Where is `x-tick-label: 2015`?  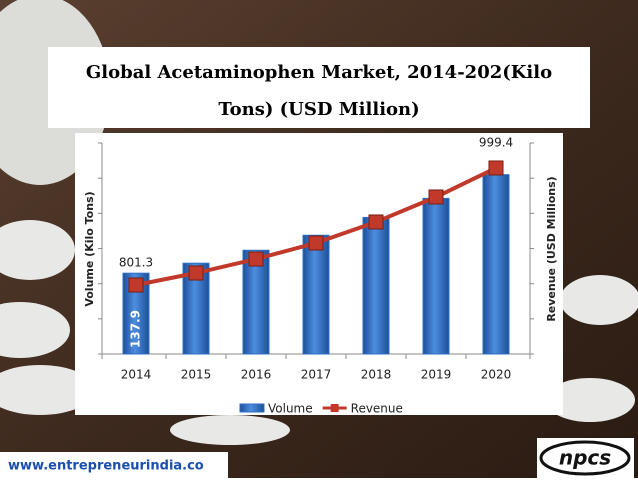 x-tick-label: 2015 is located at coordinates (196, 375).